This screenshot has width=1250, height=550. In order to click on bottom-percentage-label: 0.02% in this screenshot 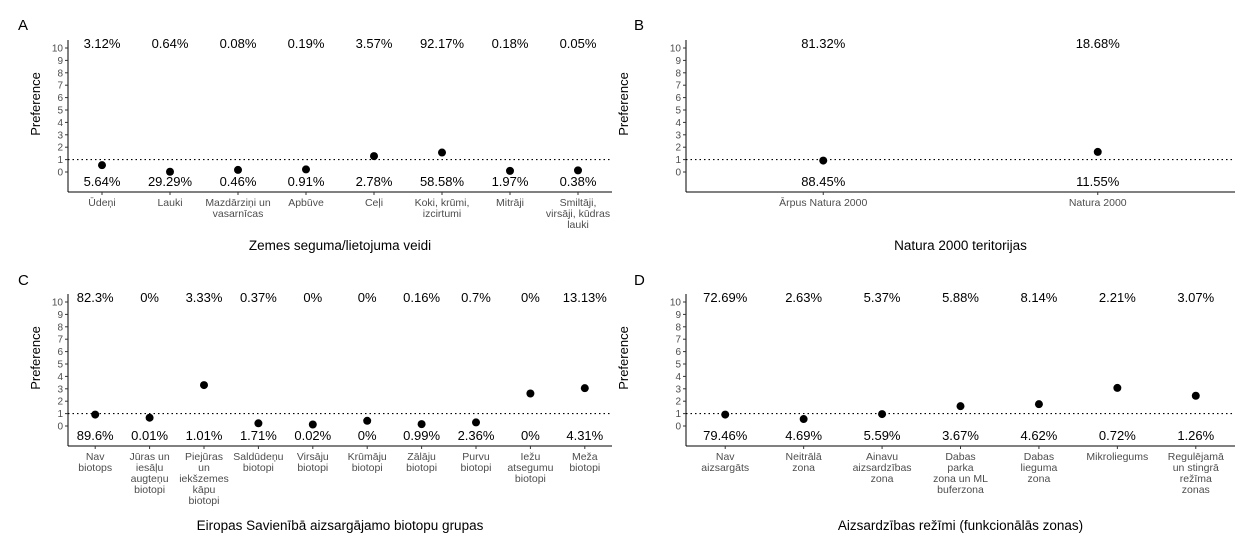, I will do `click(312, 435)`.